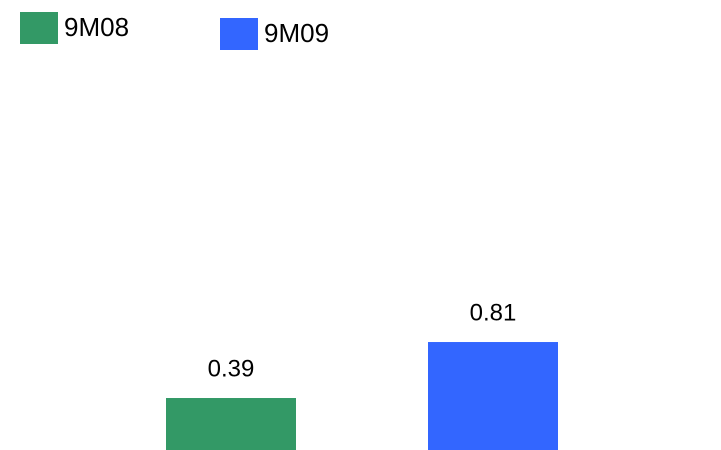 Image resolution: width=721 pixels, height=450 pixels. What do you see at coordinates (96, 27) in the screenshot?
I see `legend-label: 9M08` at bounding box center [96, 27].